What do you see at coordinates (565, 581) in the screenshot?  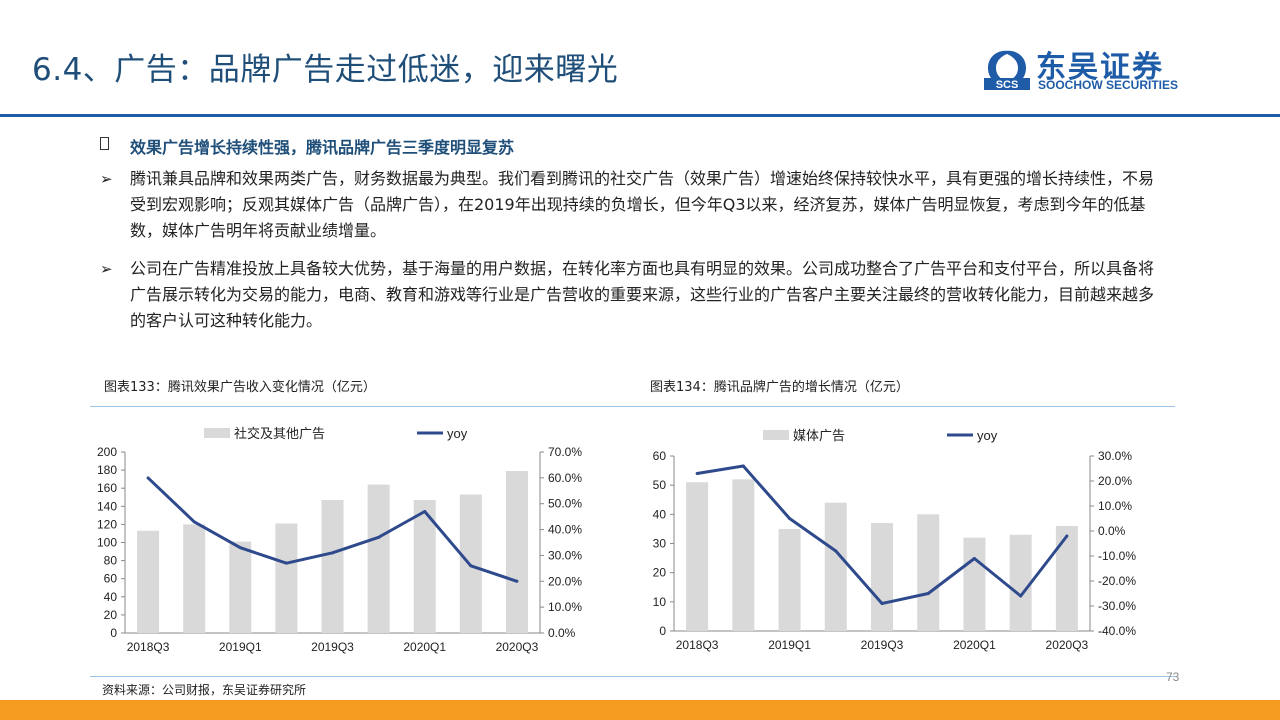 I see `right-tick-label: 20.0%` at bounding box center [565, 581].